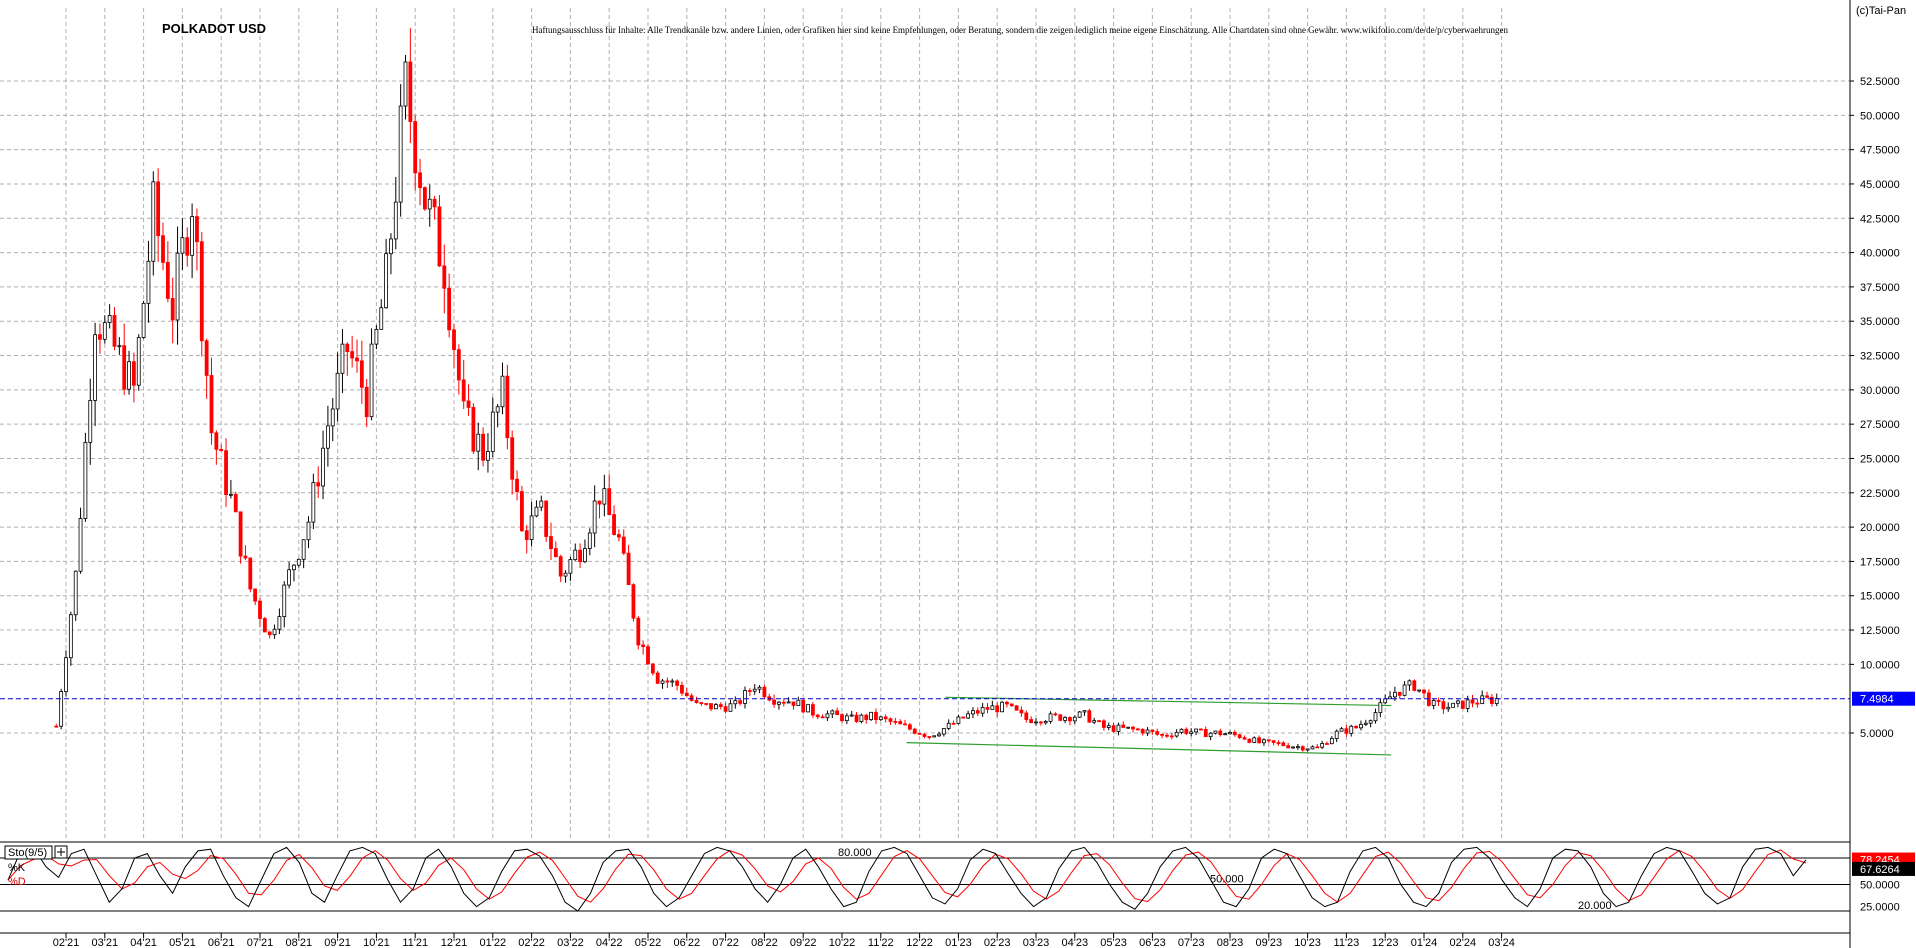  I want to click on stochastic-legend-box: Sto(9/5), so click(28, 852).